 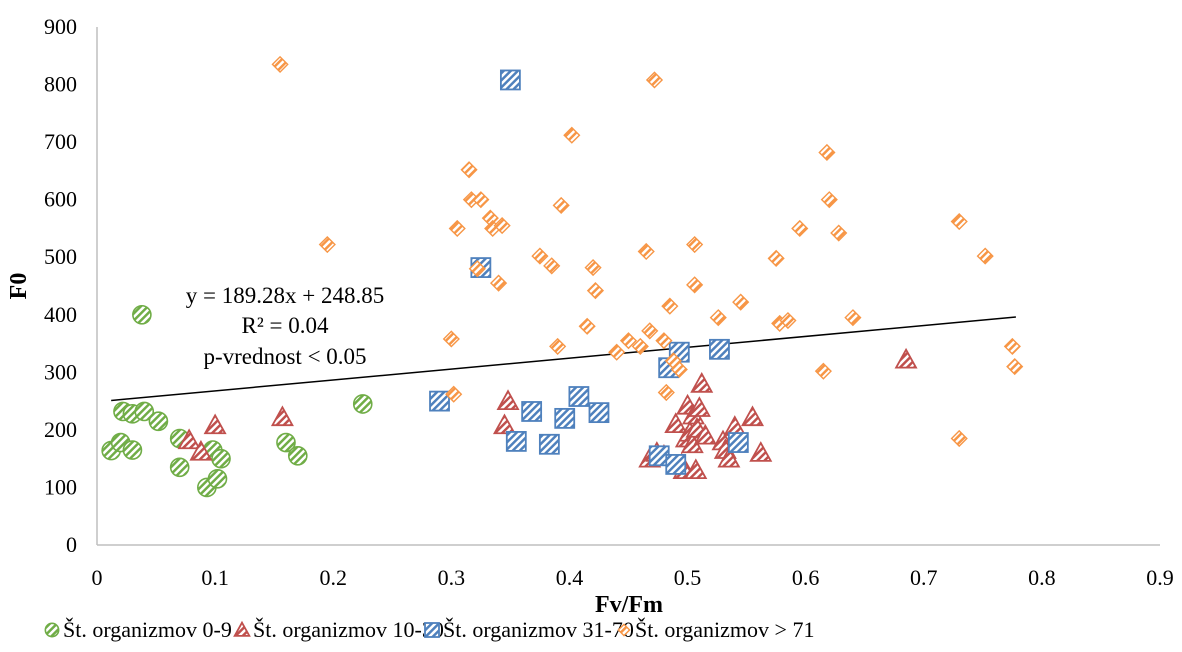 I want to click on x-tick-label: 0.5, so click(x=688, y=577).